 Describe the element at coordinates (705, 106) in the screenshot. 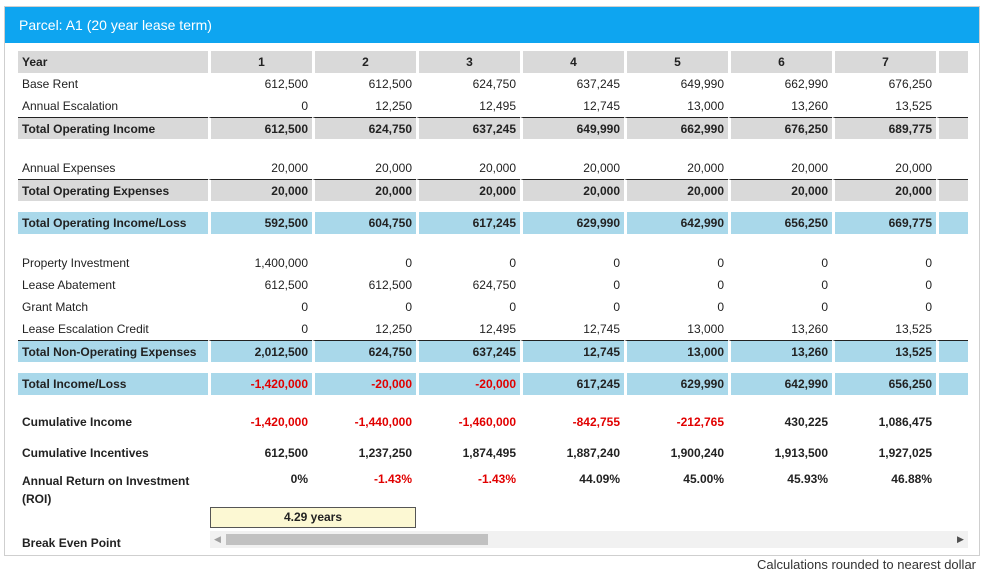

I see `cell-value: 13,000` at that location.